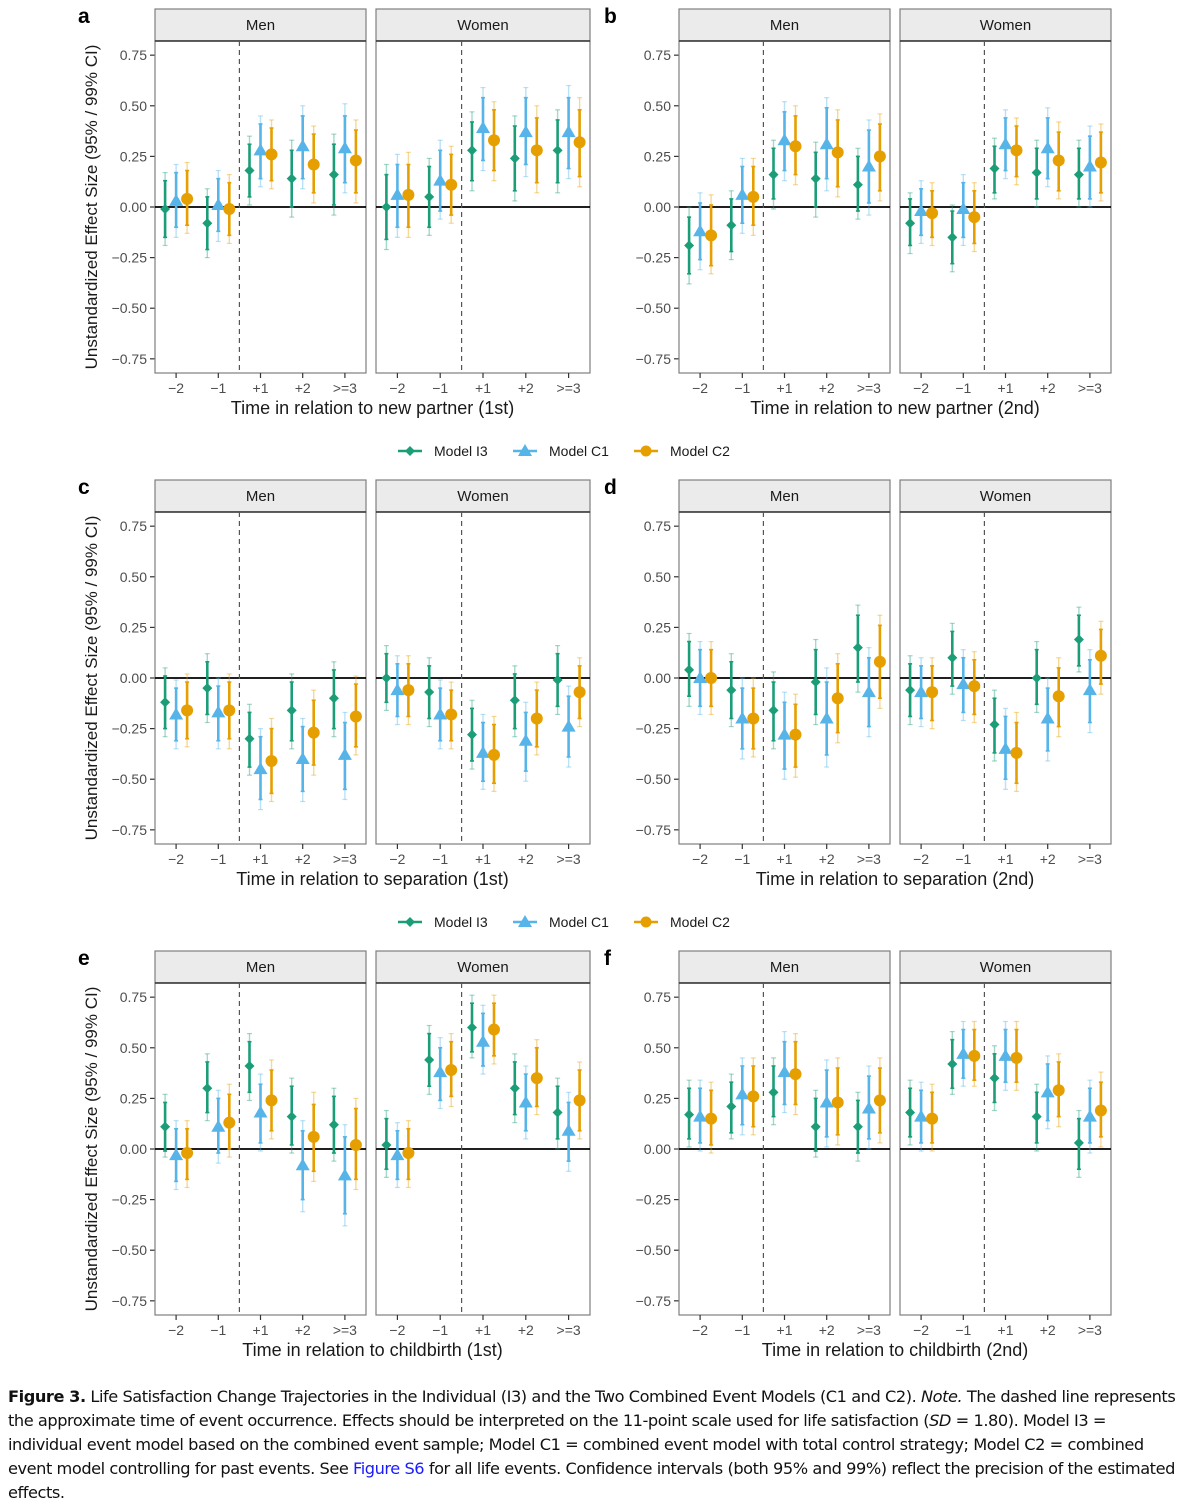  What do you see at coordinates (443, 922) in the screenshot?
I see `legend-item-i3: Model I3` at bounding box center [443, 922].